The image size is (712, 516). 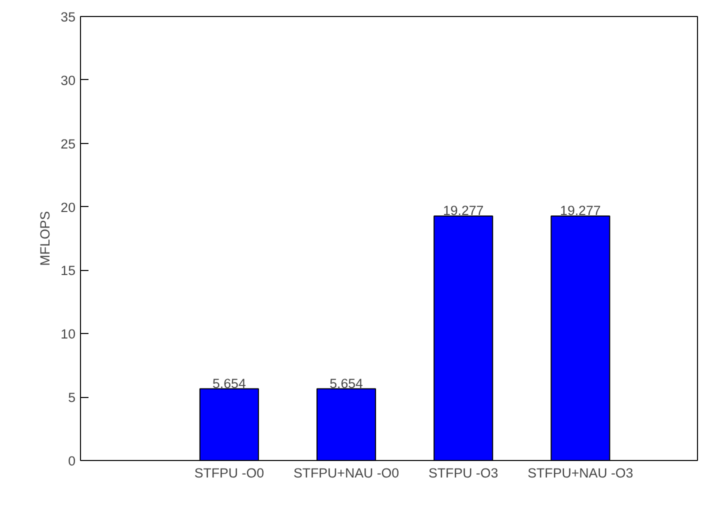 I want to click on y-tick-label: 25, so click(x=68, y=144).